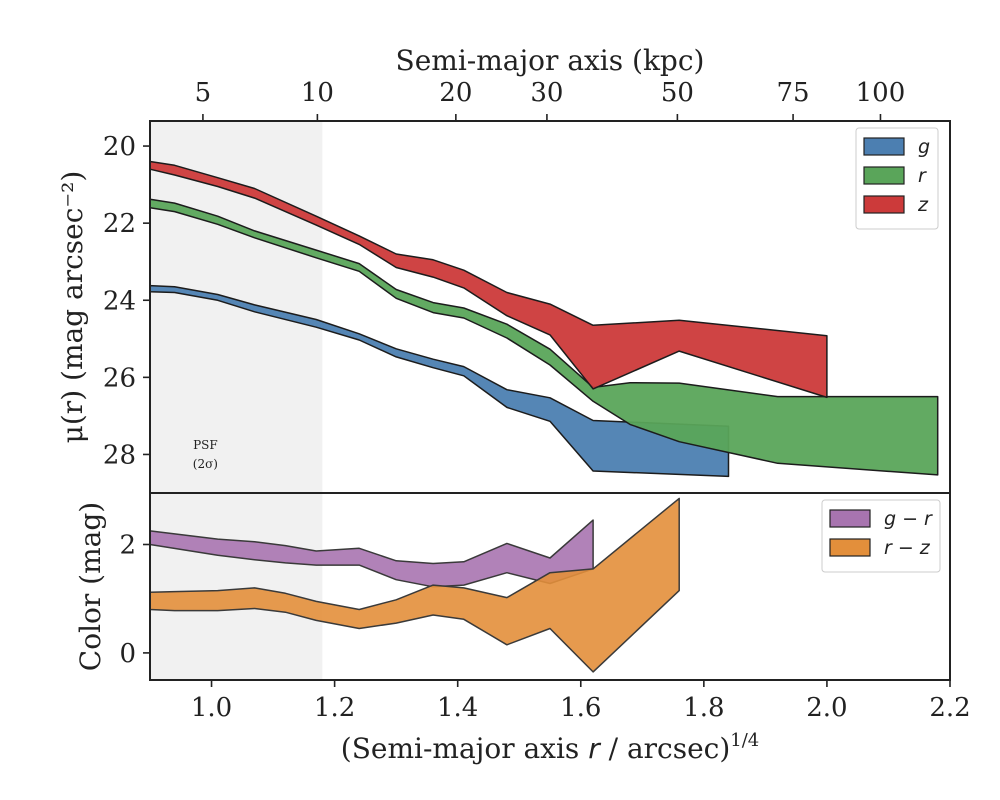  What do you see at coordinates (881, 536) in the screenshot?
I see `bottom-legend: g − r r − z` at bounding box center [881, 536].